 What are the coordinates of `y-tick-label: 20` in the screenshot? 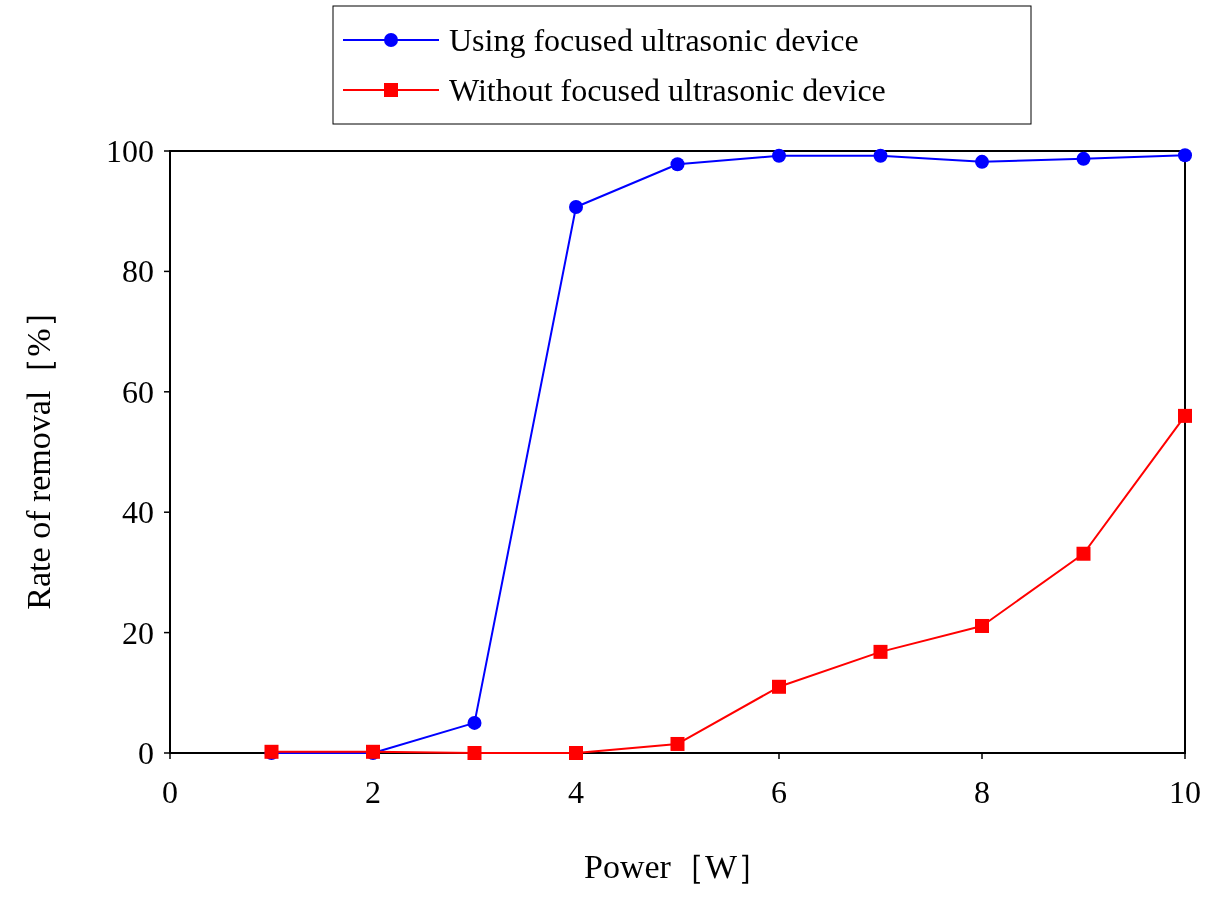 It's located at (138, 632).